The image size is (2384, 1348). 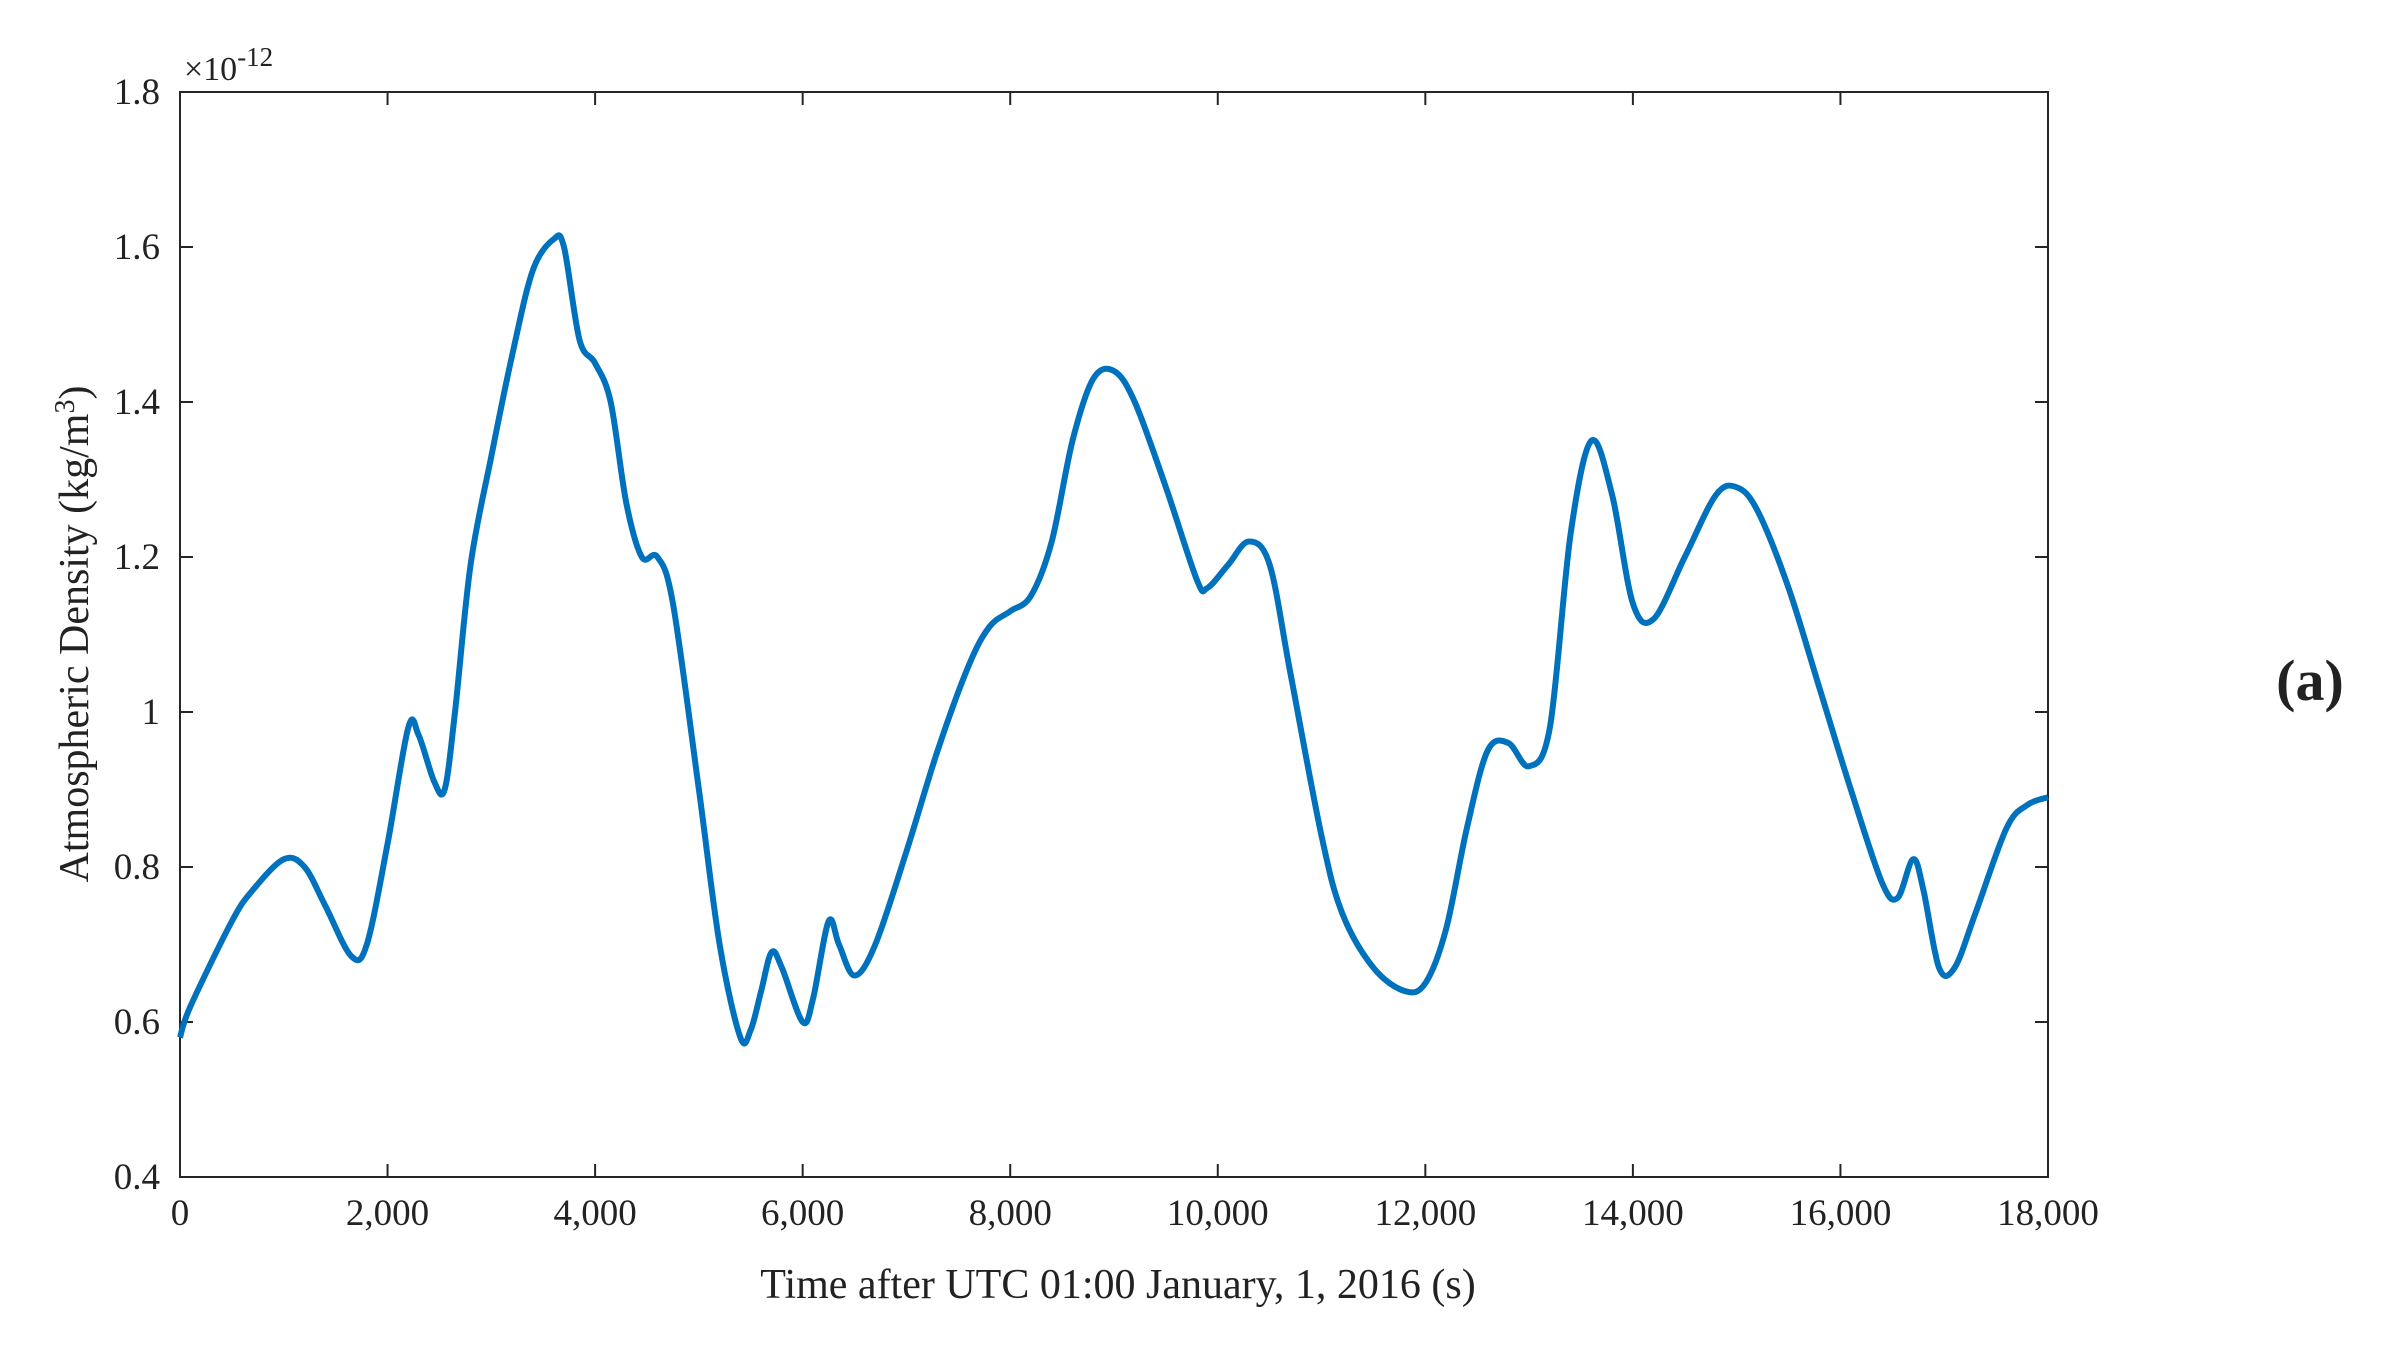 What do you see at coordinates (137, 1022) in the screenshot?
I see `y-tick-label: 0.6` at bounding box center [137, 1022].